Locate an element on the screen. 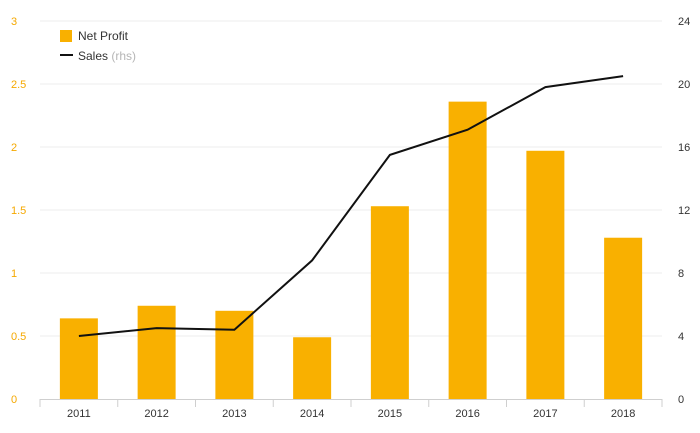 The height and width of the screenshot is (433, 700). right-tick-label: 0 is located at coordinates (681, 400).